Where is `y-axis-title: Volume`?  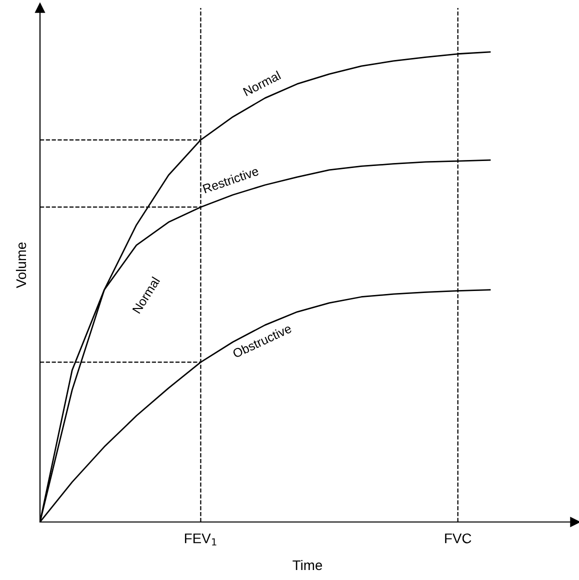
y-axis-title: Volume is located at coordinates (21, 265).